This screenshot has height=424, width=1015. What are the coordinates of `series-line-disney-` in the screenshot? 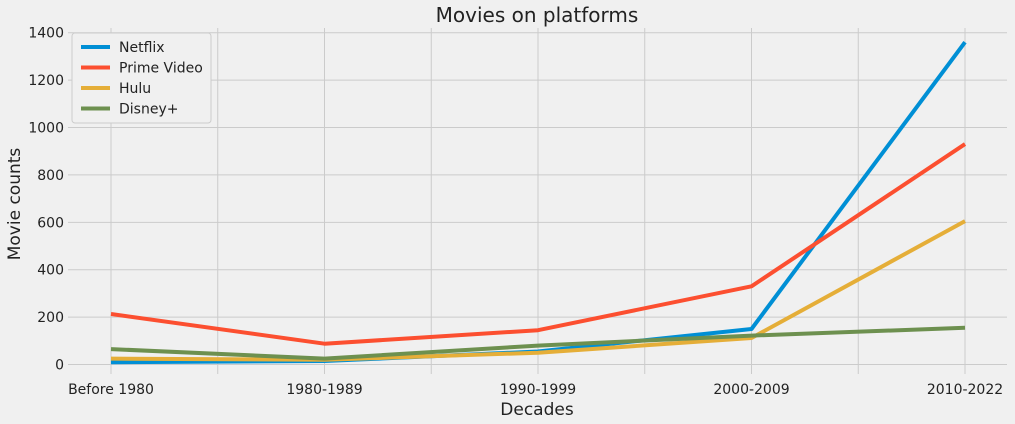 It's located at (538, 343).